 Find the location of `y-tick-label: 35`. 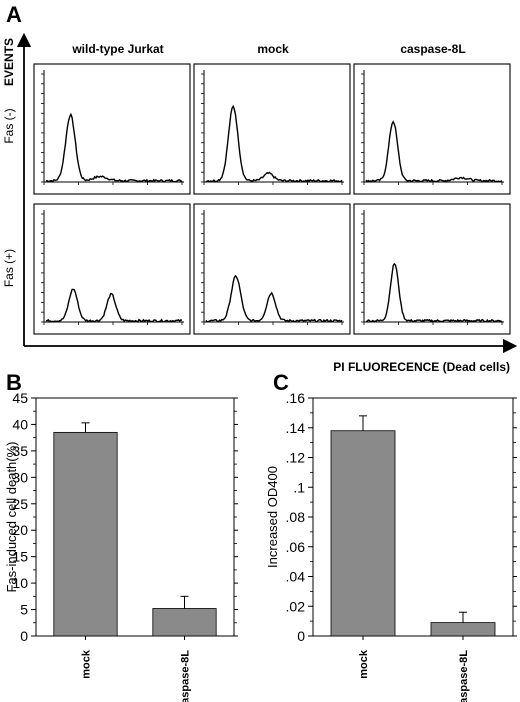

y-tick-label: 35 is located at coordinates (20, 451).